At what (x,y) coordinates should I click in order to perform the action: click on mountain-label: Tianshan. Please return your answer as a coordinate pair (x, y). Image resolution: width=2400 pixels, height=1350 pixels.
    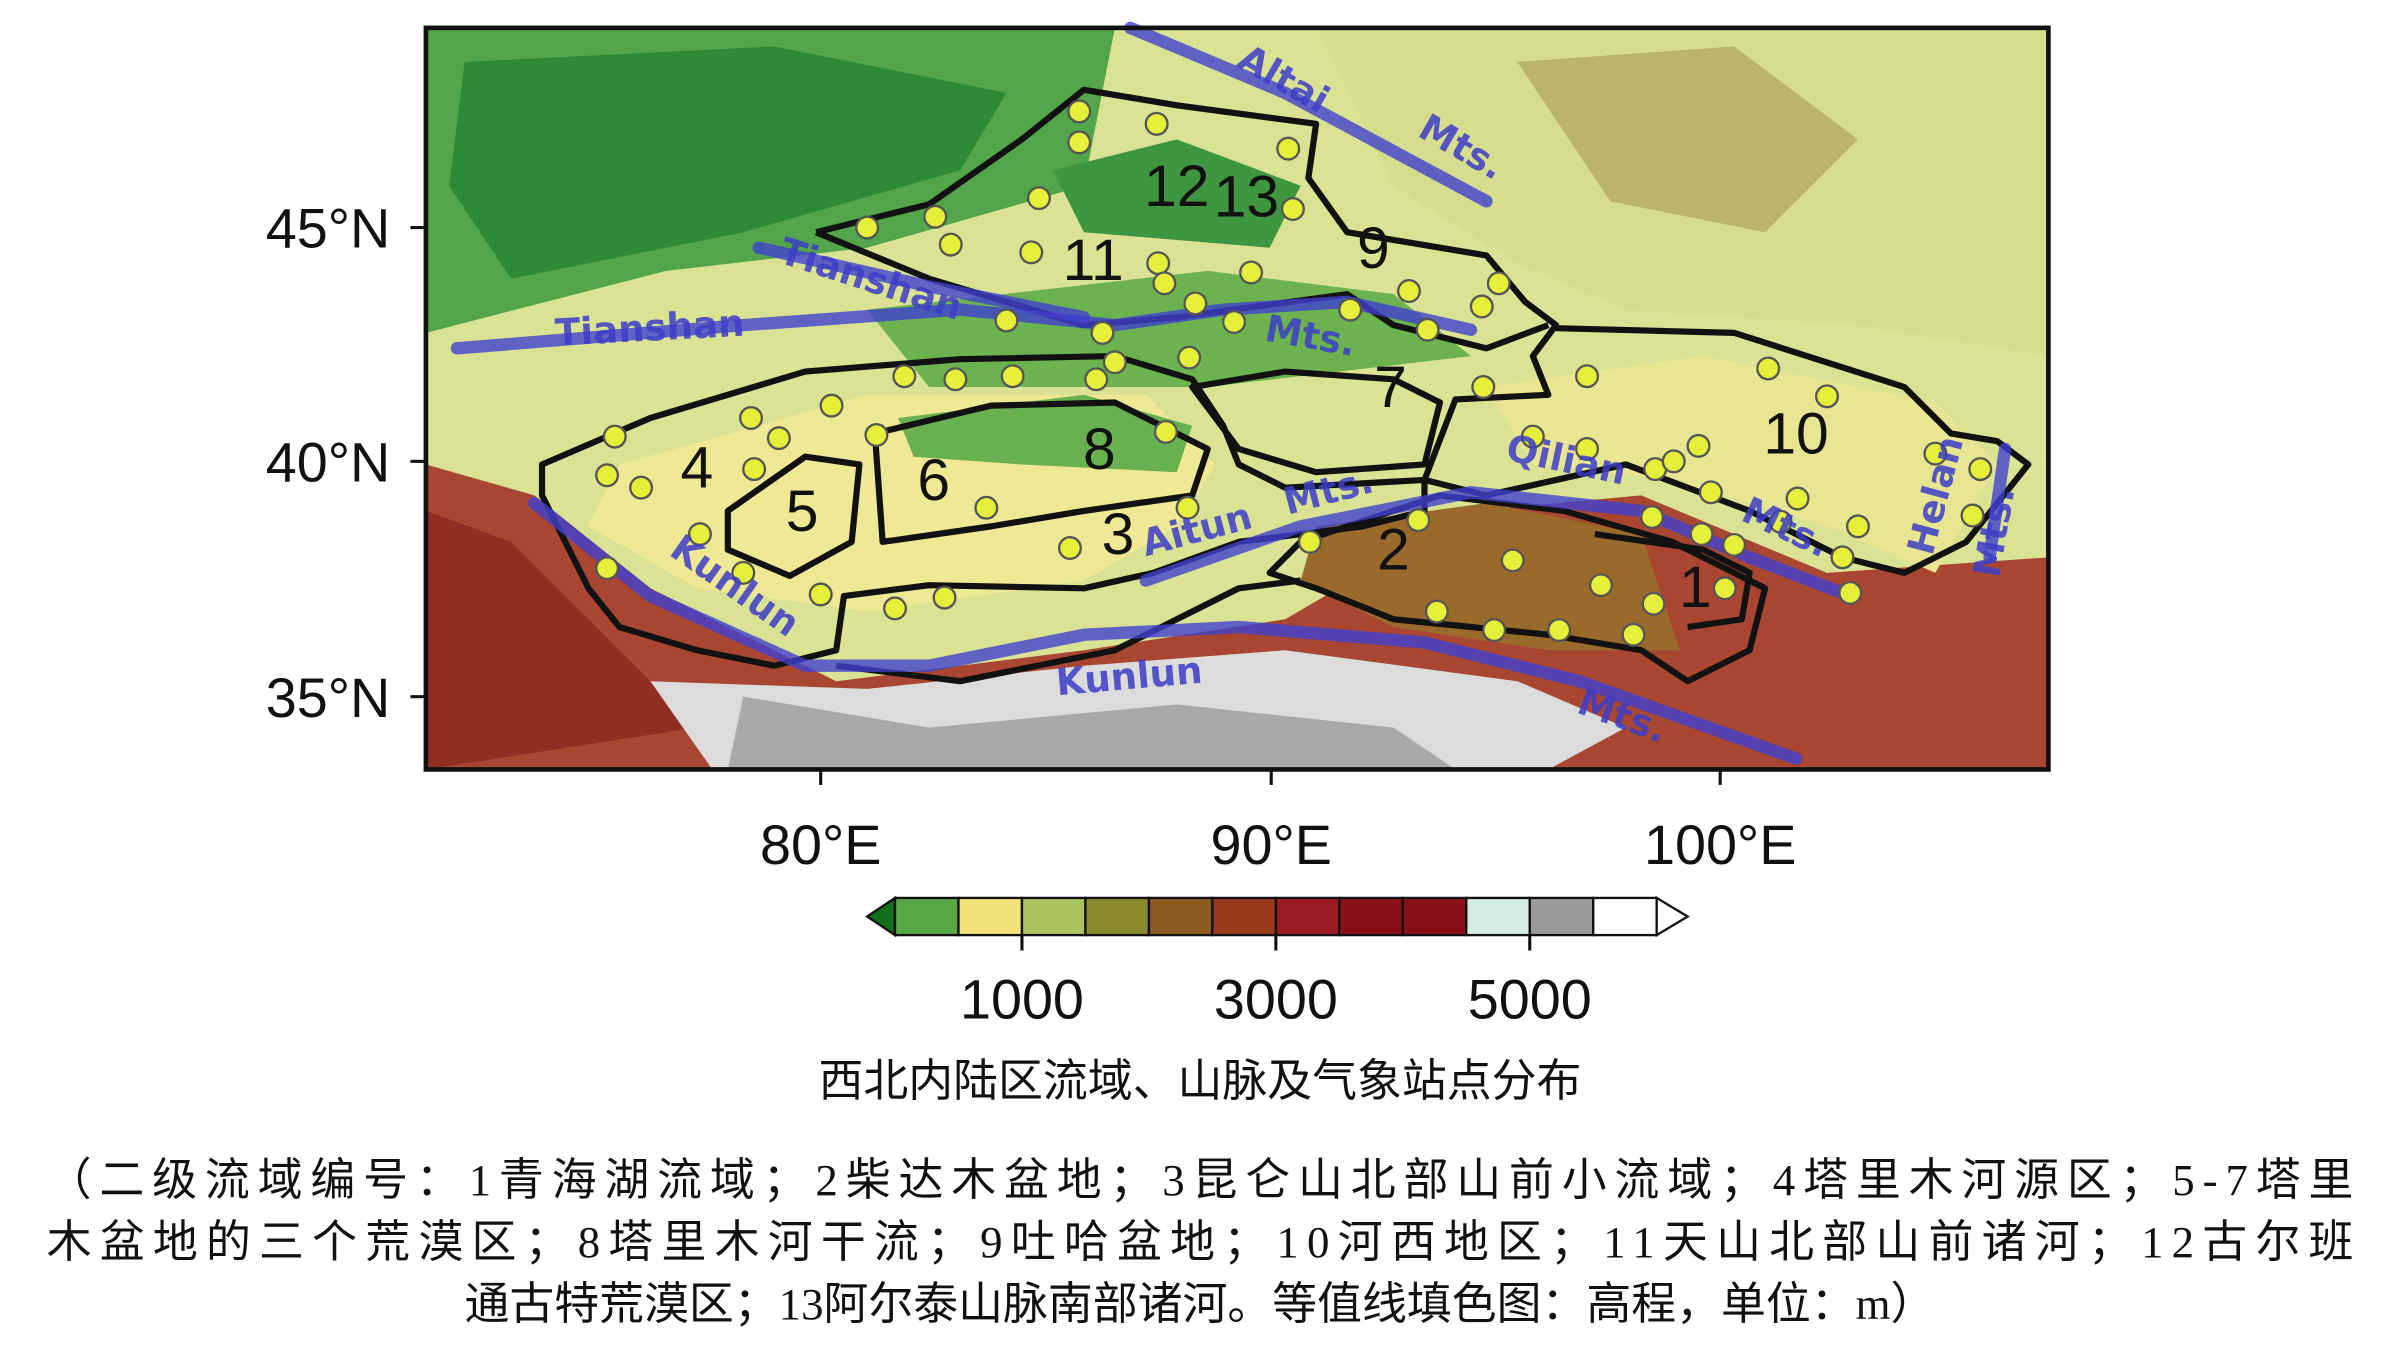
    Looking at the image, I should click on (650, 328).